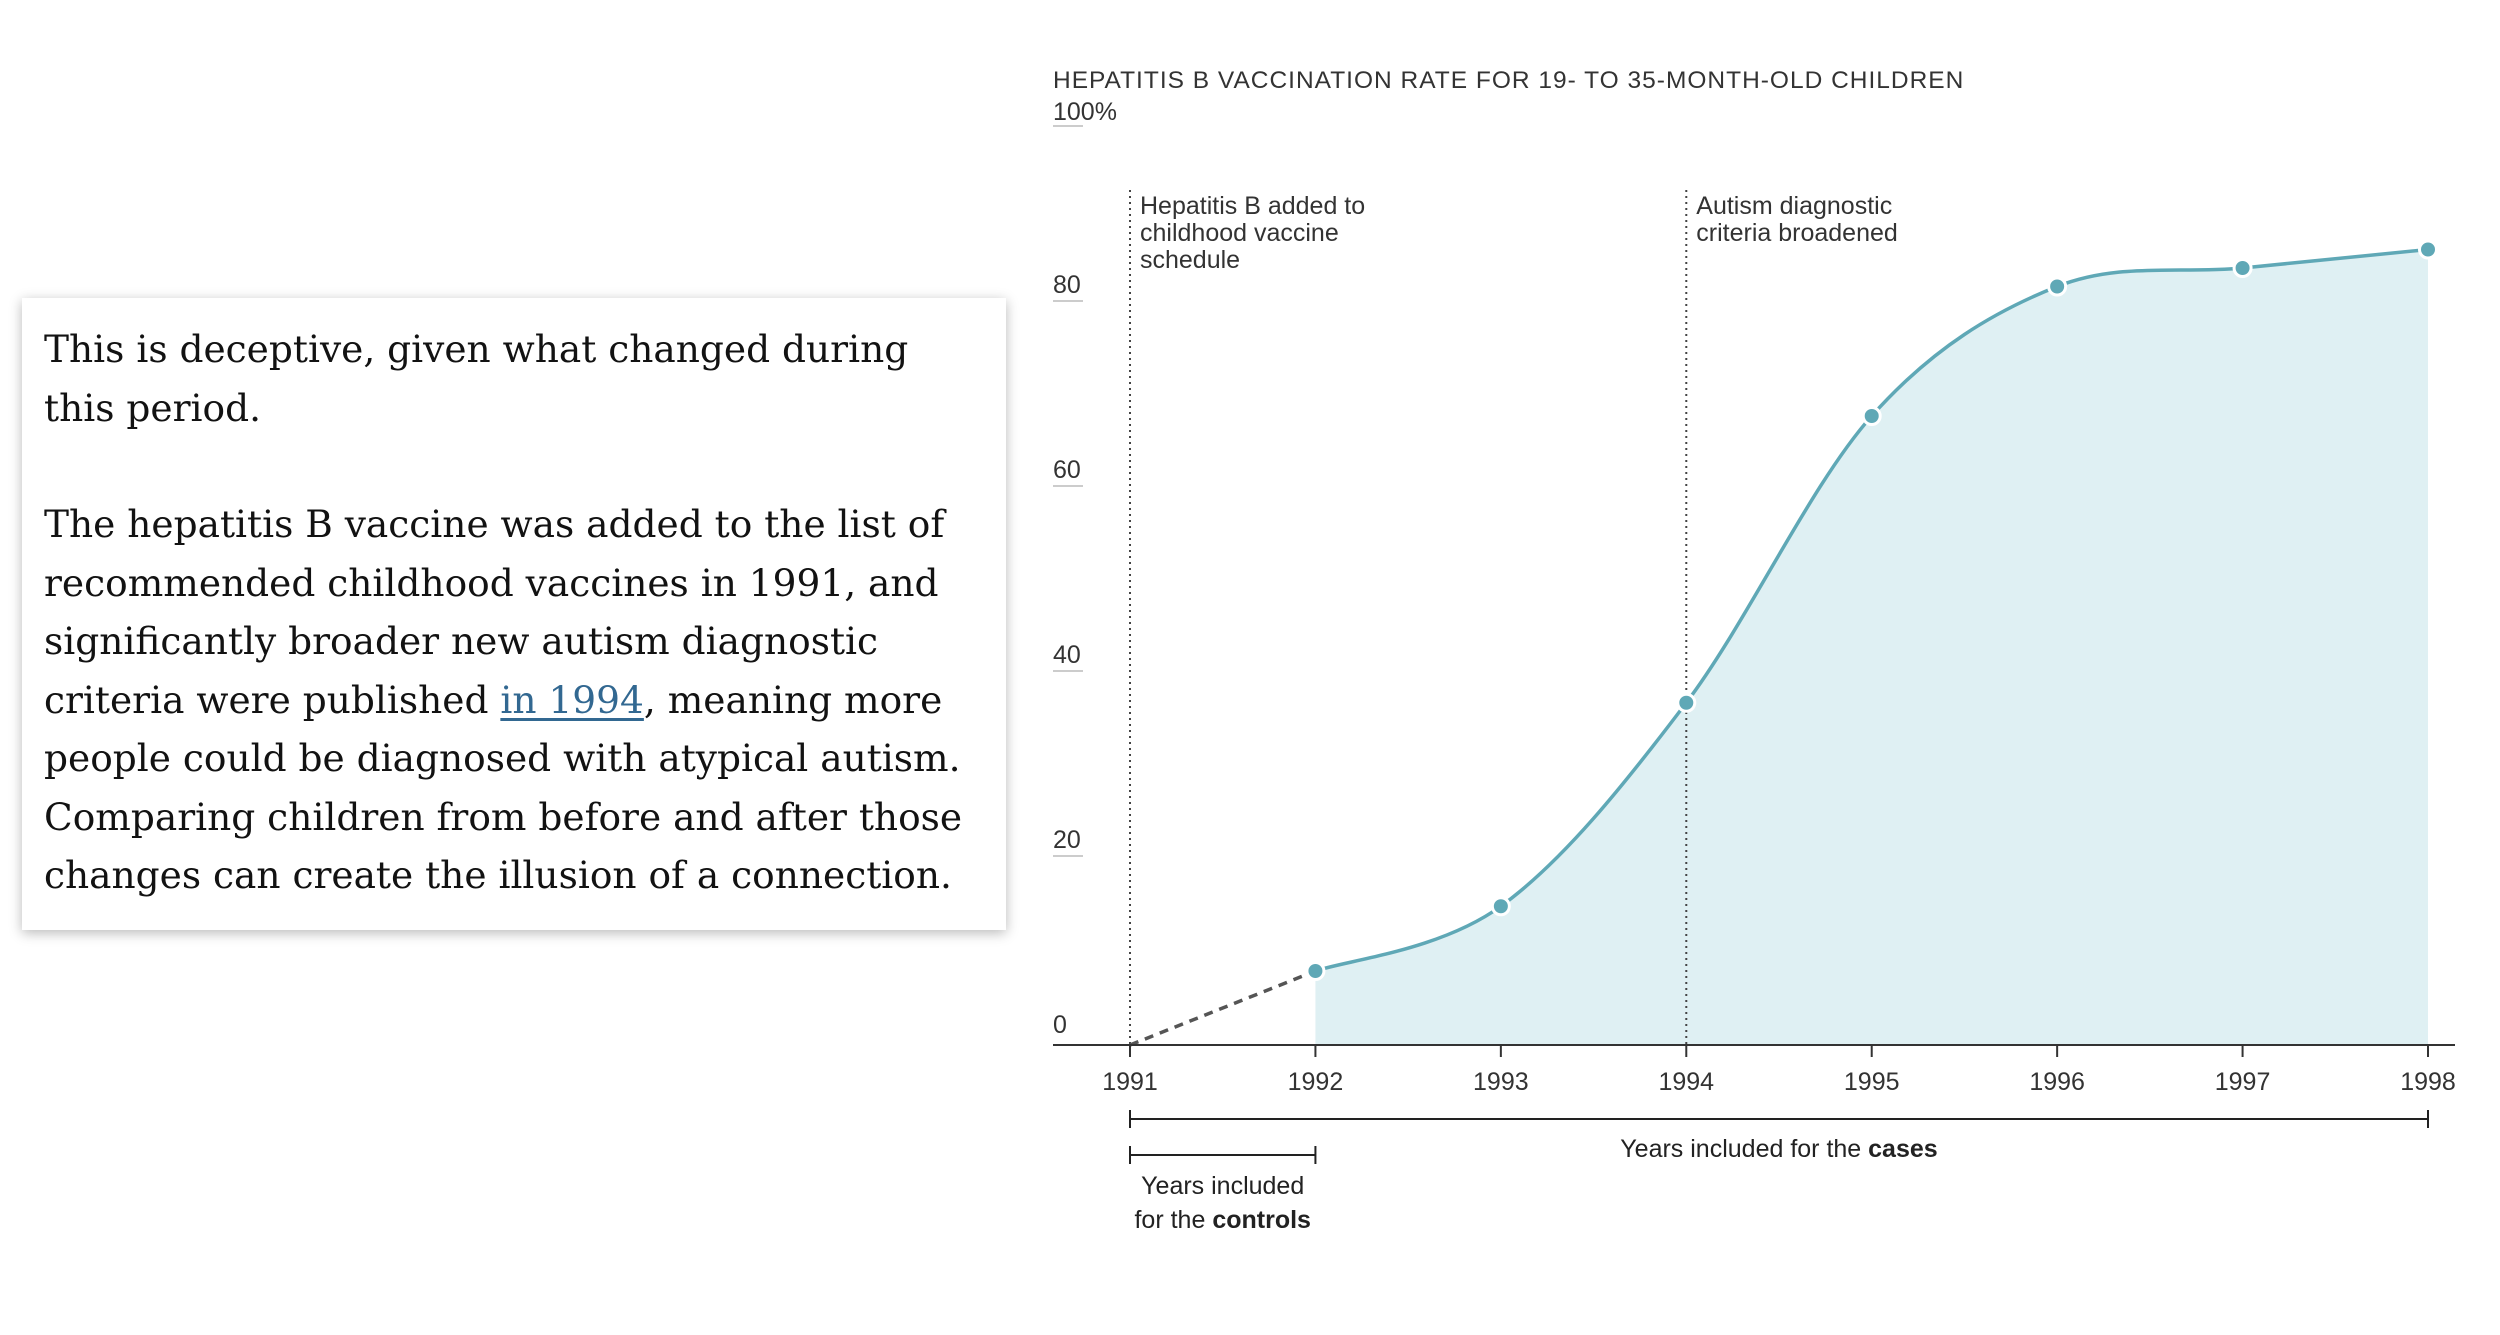 Image resolution: width=2500 pixels, height=1335 pixels. I want to click on cases-range-label: Years included for the cases, so click(1778, 1149).